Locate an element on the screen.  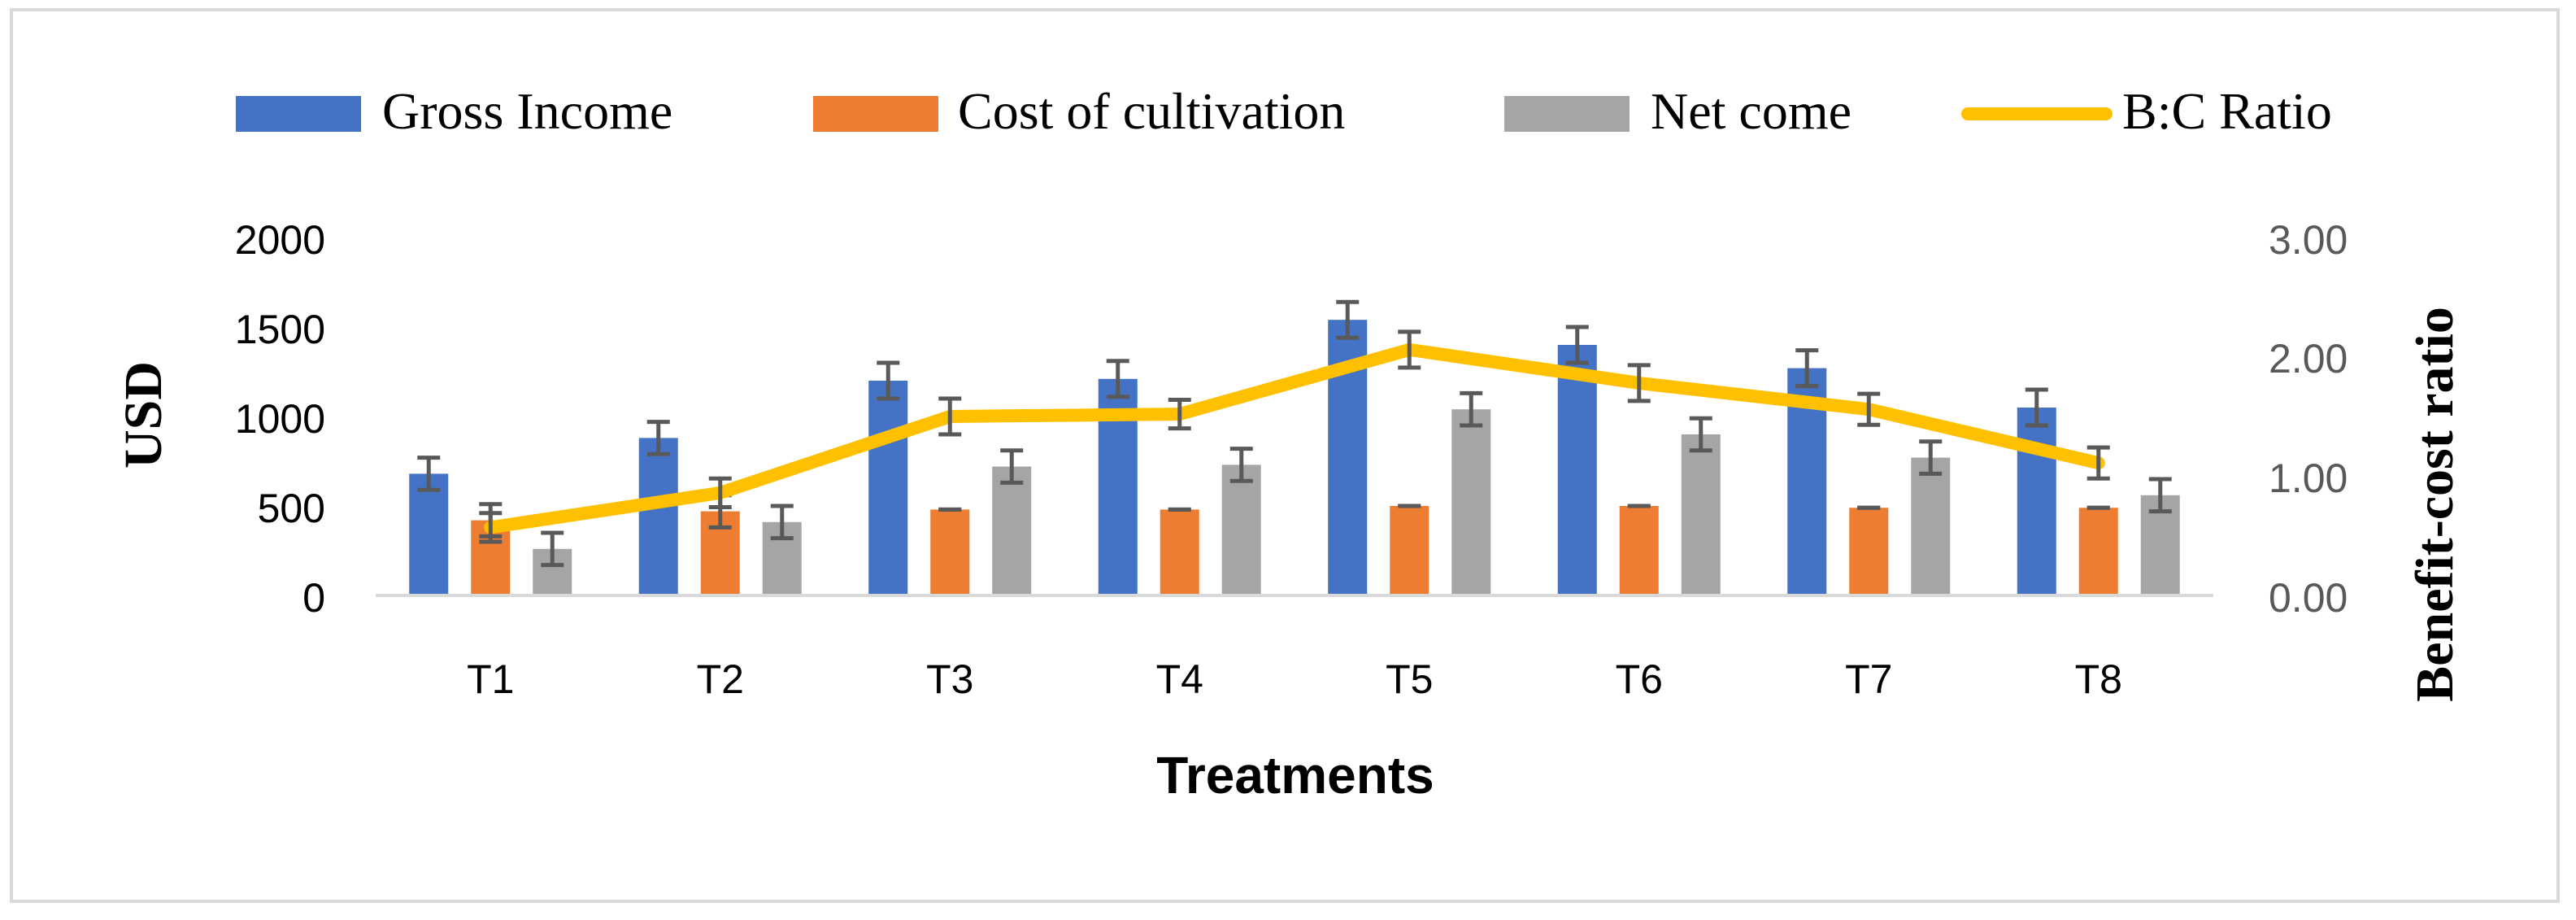
y-tick-label: 1000 is located at coordinates (280, 419).